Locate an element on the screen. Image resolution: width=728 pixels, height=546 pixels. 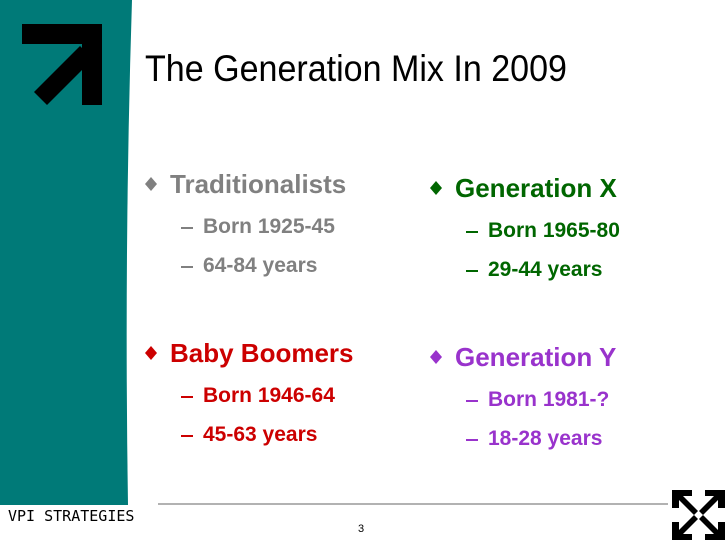
logo is located at coordinates (62, 64).